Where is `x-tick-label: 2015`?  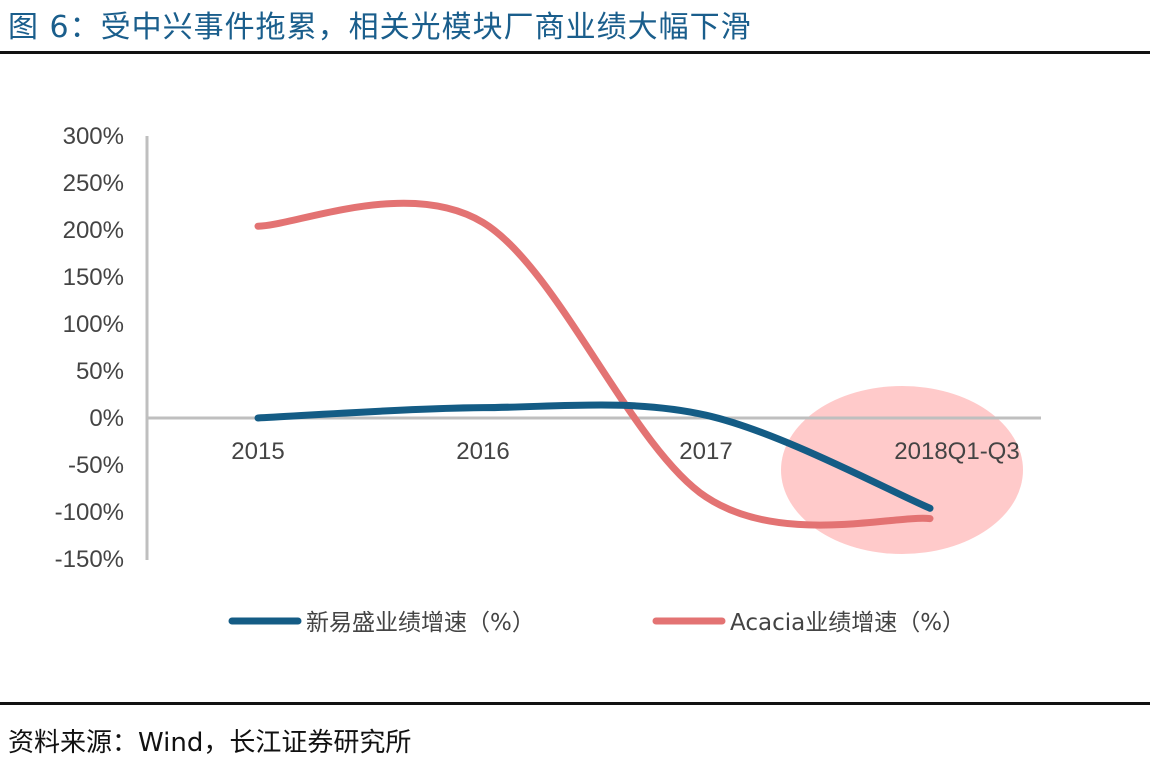
x-tick-label: 2015 is located at coordinates (257, 451).